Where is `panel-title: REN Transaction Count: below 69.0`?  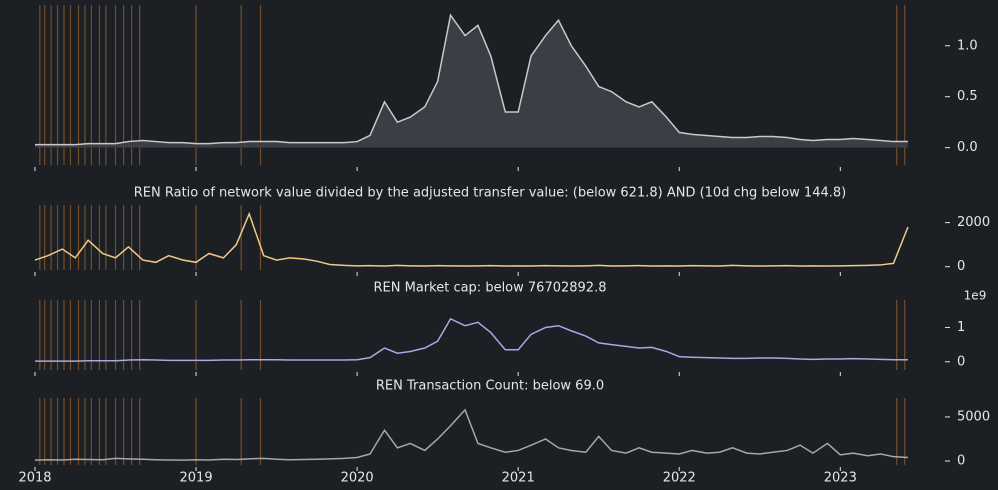 panel-title: REN Transaction Count: below 69.0 is located at coordinates (490, 386).